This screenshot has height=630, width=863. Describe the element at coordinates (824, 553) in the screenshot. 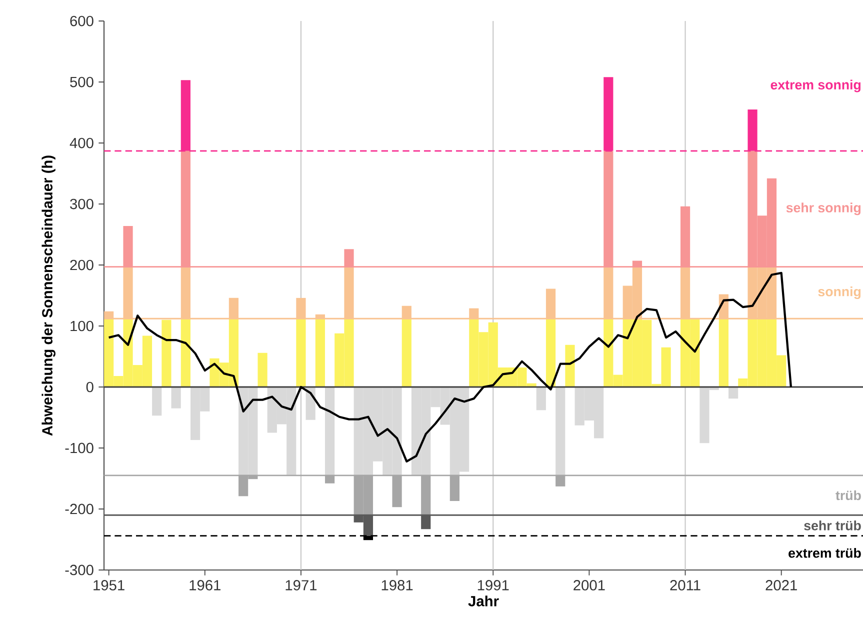

I see `ref-line-label: extrem trüb` at that location.